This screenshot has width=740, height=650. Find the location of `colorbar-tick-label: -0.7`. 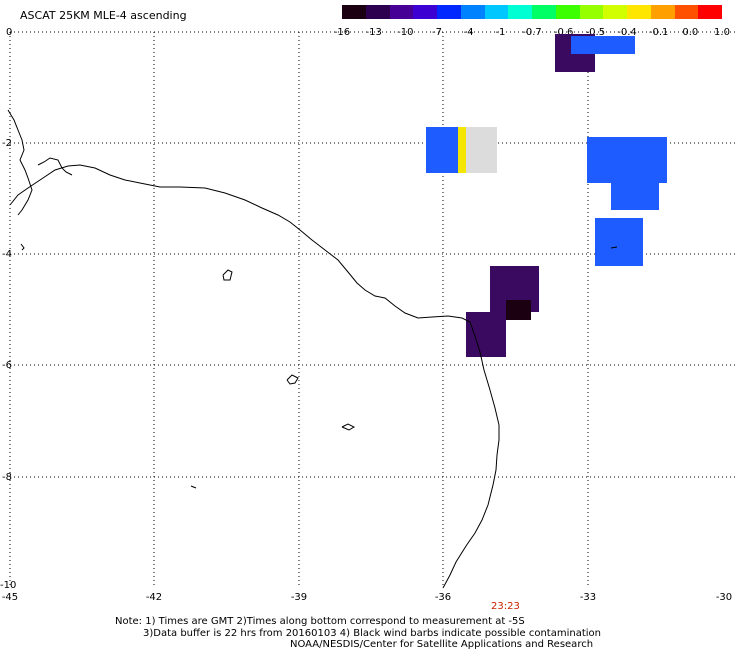

colorbar-tick-label: -0.7 is located at coordinates (532, 32).